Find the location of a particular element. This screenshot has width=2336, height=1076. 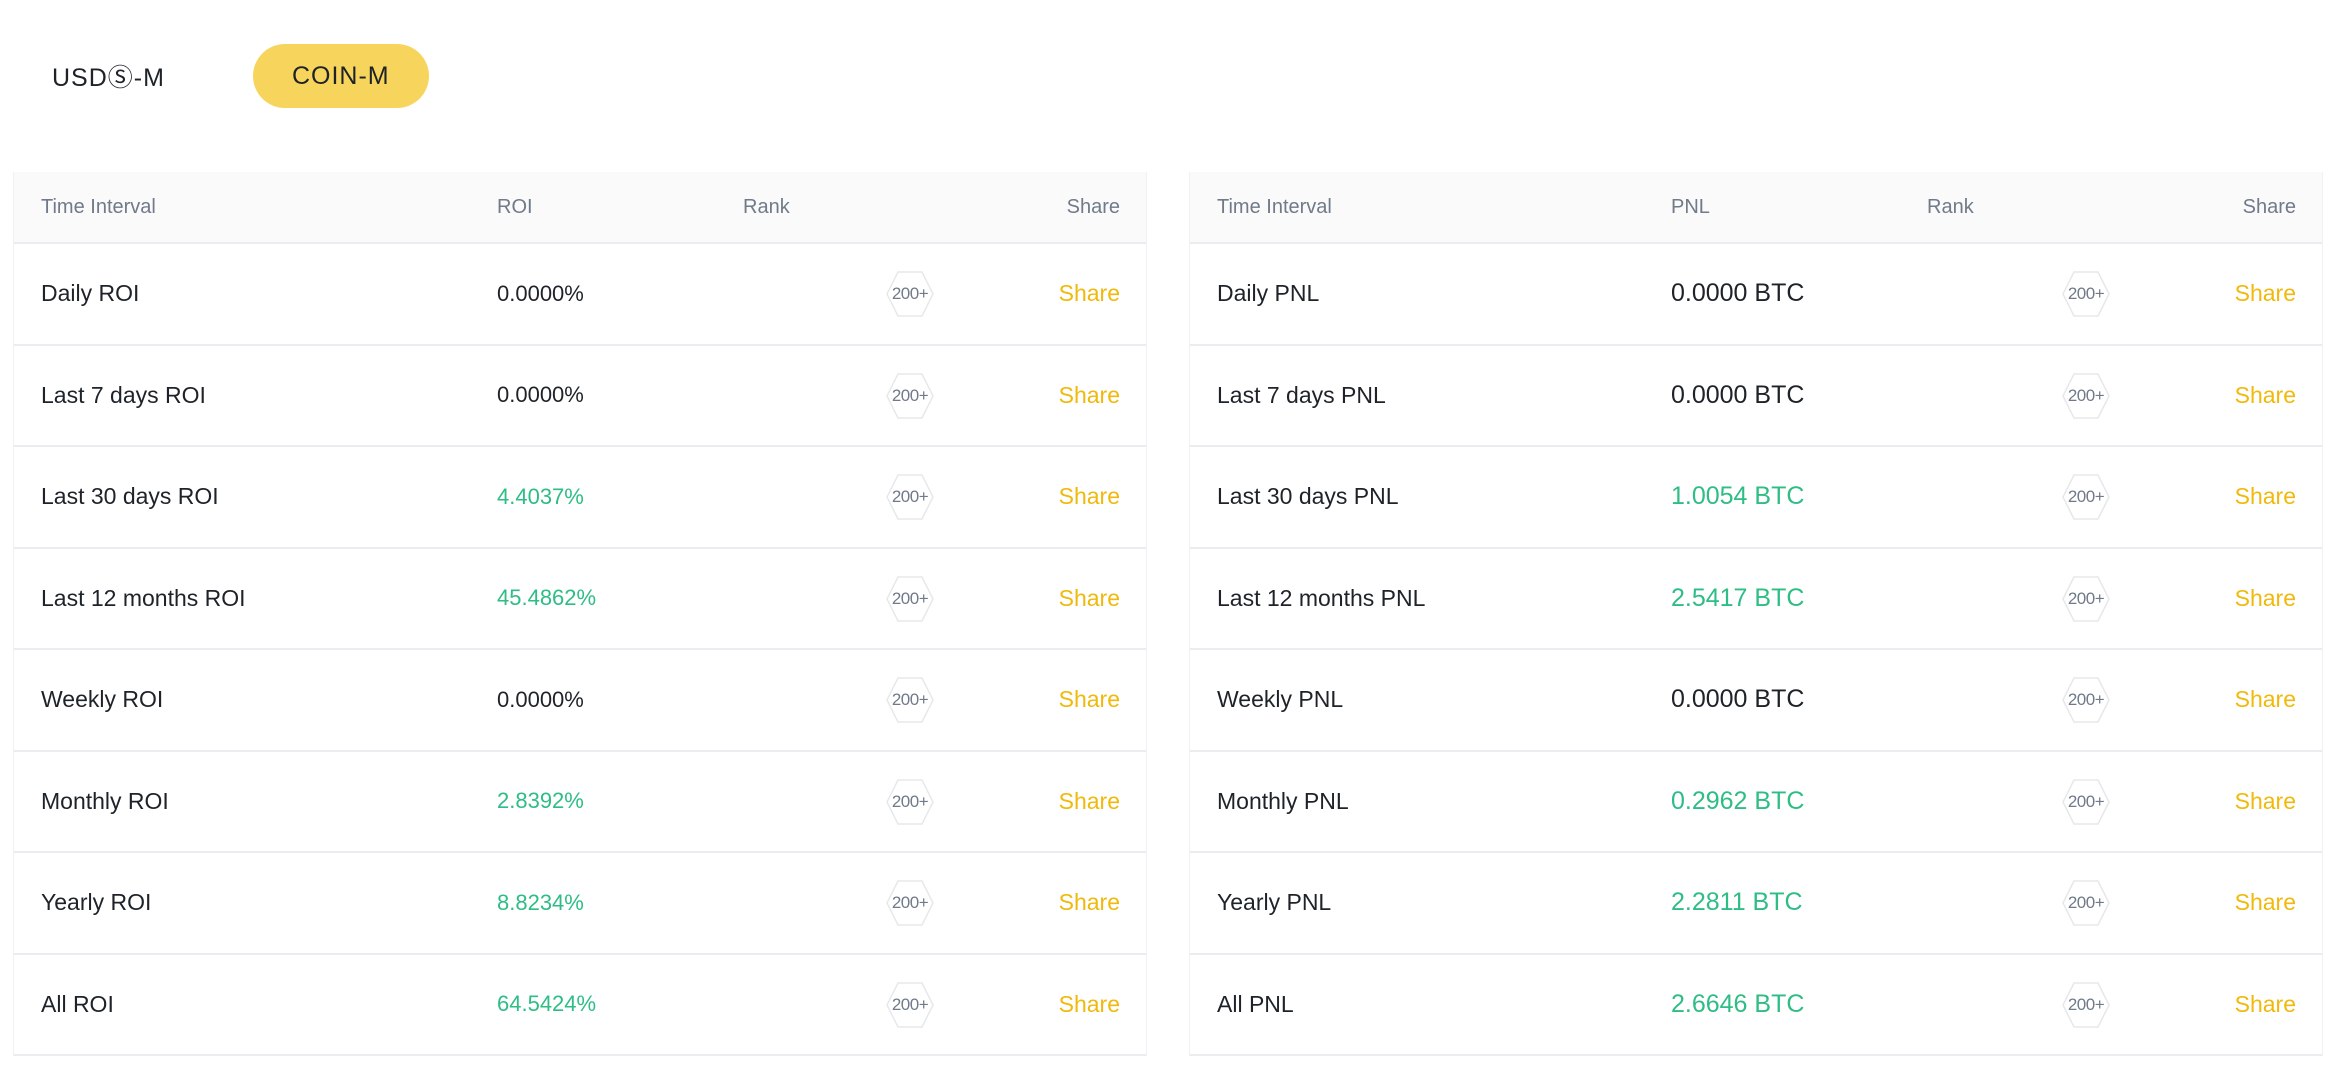

time-interval-label: Yearly ROI is located at coordinates (96, 902).